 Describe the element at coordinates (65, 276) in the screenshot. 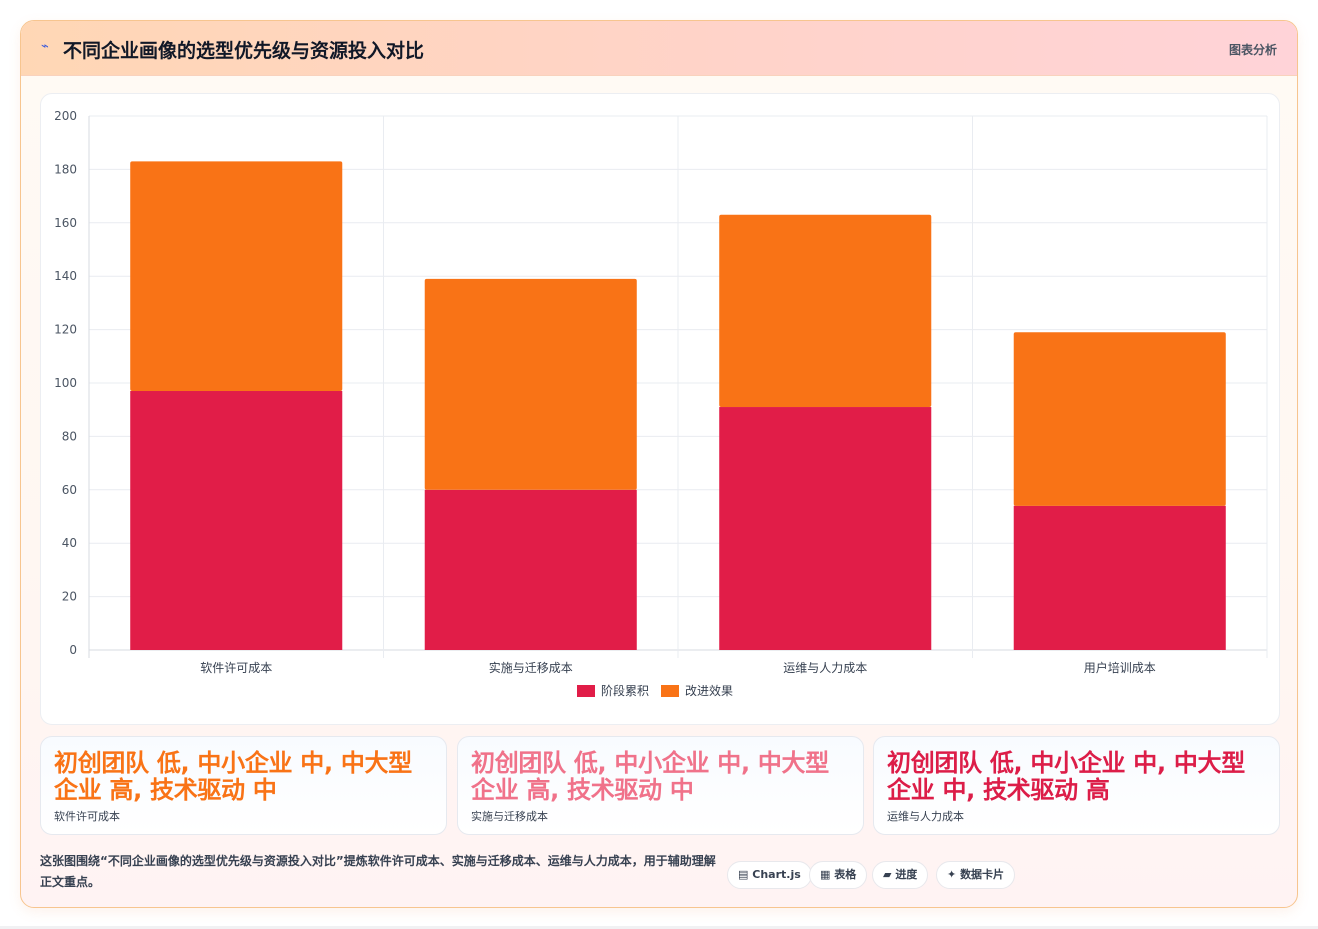

I see `y-tick-label: 140` at that location.